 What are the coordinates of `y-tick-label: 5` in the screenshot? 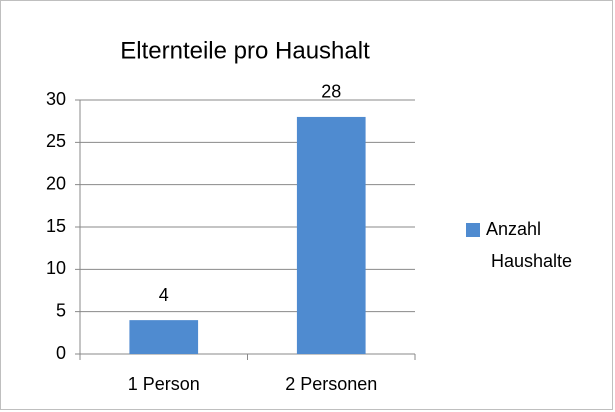 It's located at (61, 310).